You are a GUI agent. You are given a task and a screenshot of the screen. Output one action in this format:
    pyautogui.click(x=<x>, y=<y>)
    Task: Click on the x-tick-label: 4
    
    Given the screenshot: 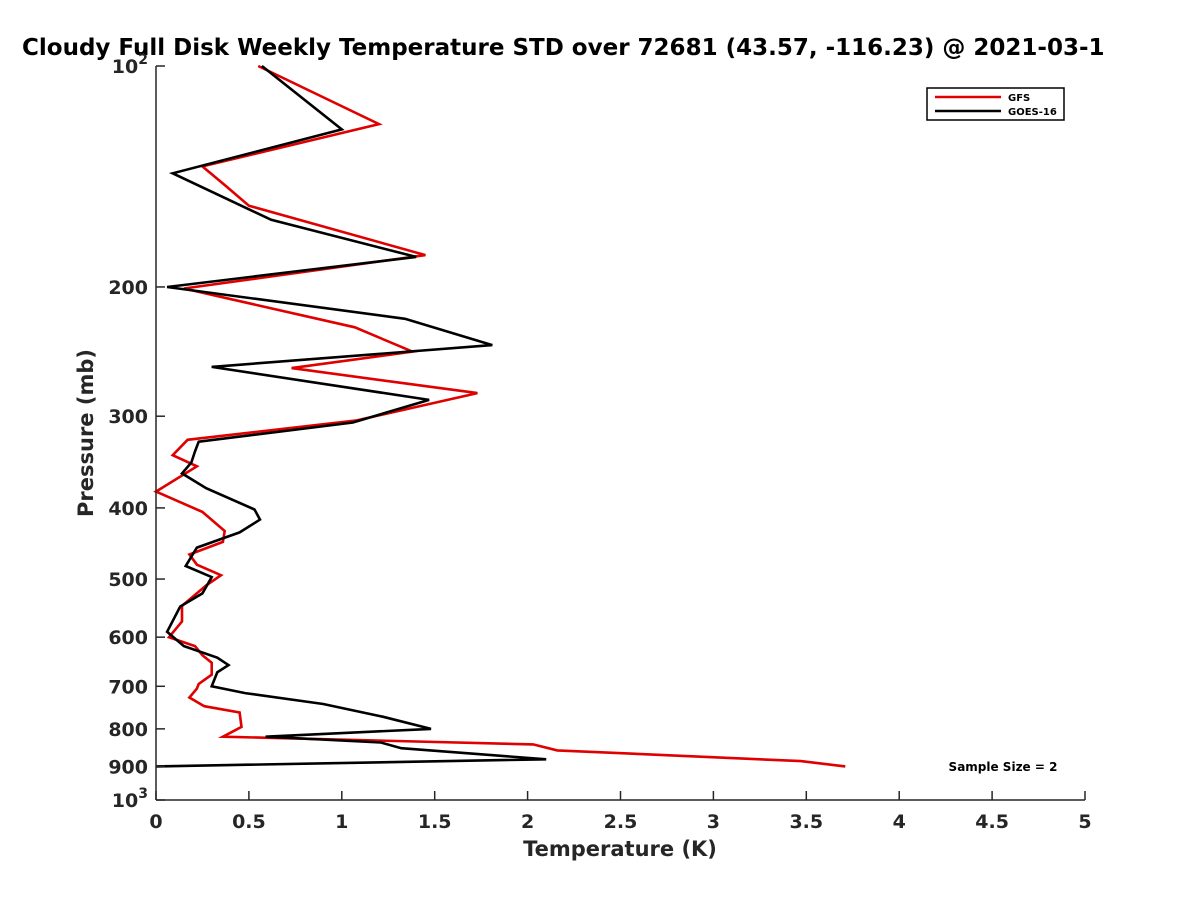 What is the action you would take?
    pyautogui.click(x=899, y=822)
    